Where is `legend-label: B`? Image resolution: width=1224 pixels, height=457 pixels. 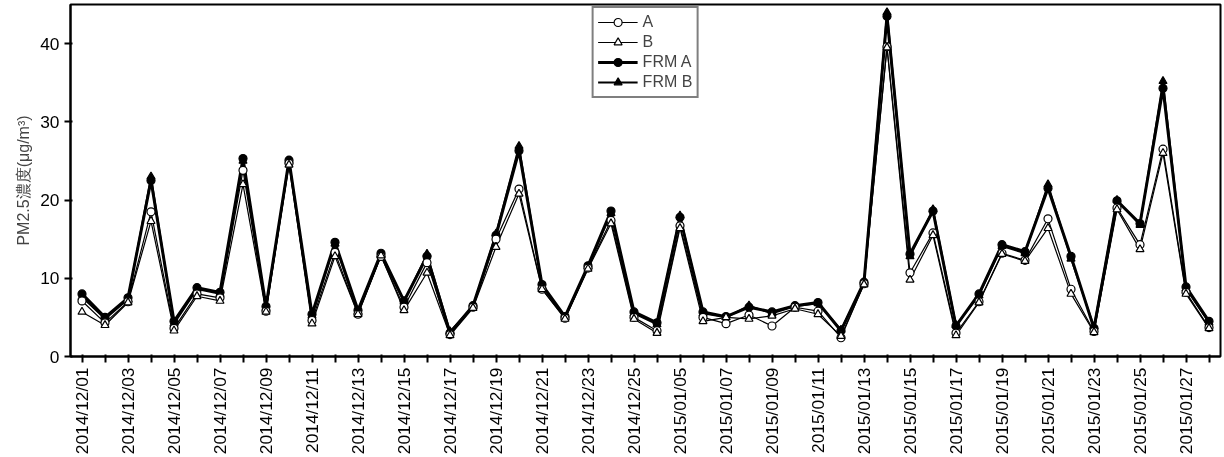 legend-label: B is located at coordinates (648, 42).